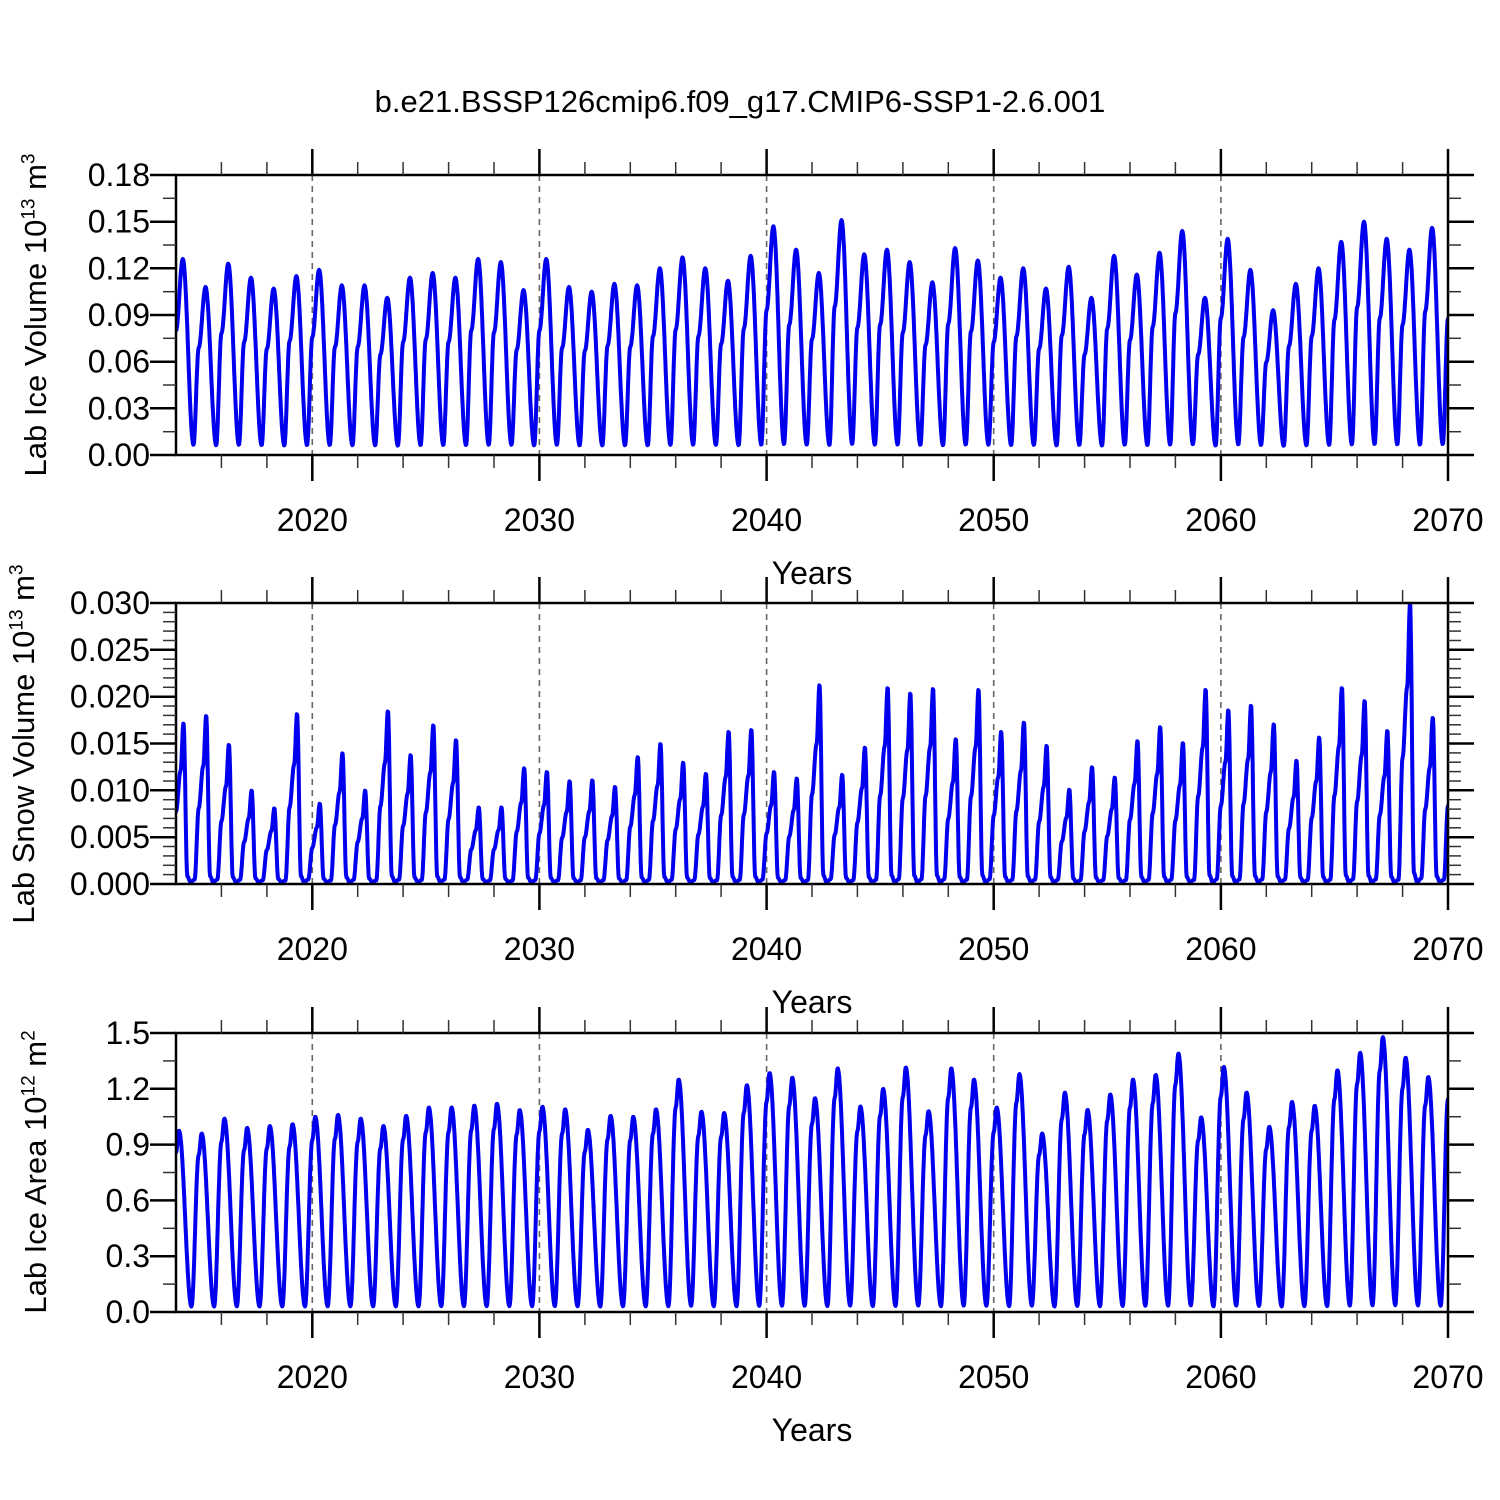 This screenshot has width=1500, height=1500. Describe the element at coordinates (128, 1312) in the screenshot. I see `y-tick-label: 0.0` at that location.